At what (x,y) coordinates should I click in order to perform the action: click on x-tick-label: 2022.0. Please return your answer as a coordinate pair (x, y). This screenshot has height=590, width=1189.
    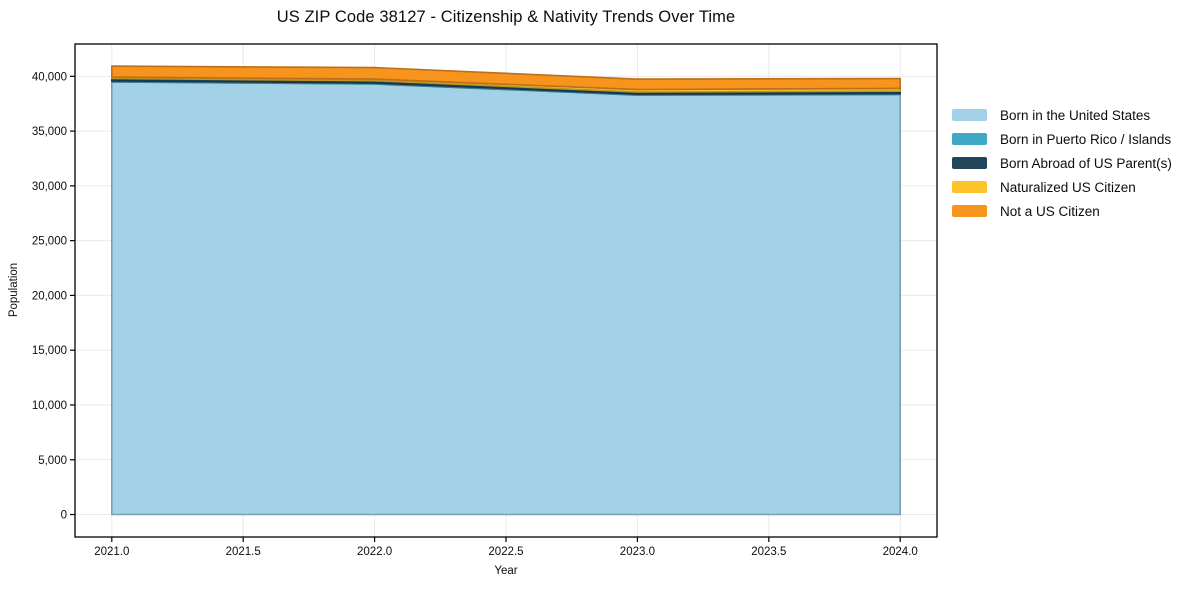
    Looking at the image, I should click on (374, 552).